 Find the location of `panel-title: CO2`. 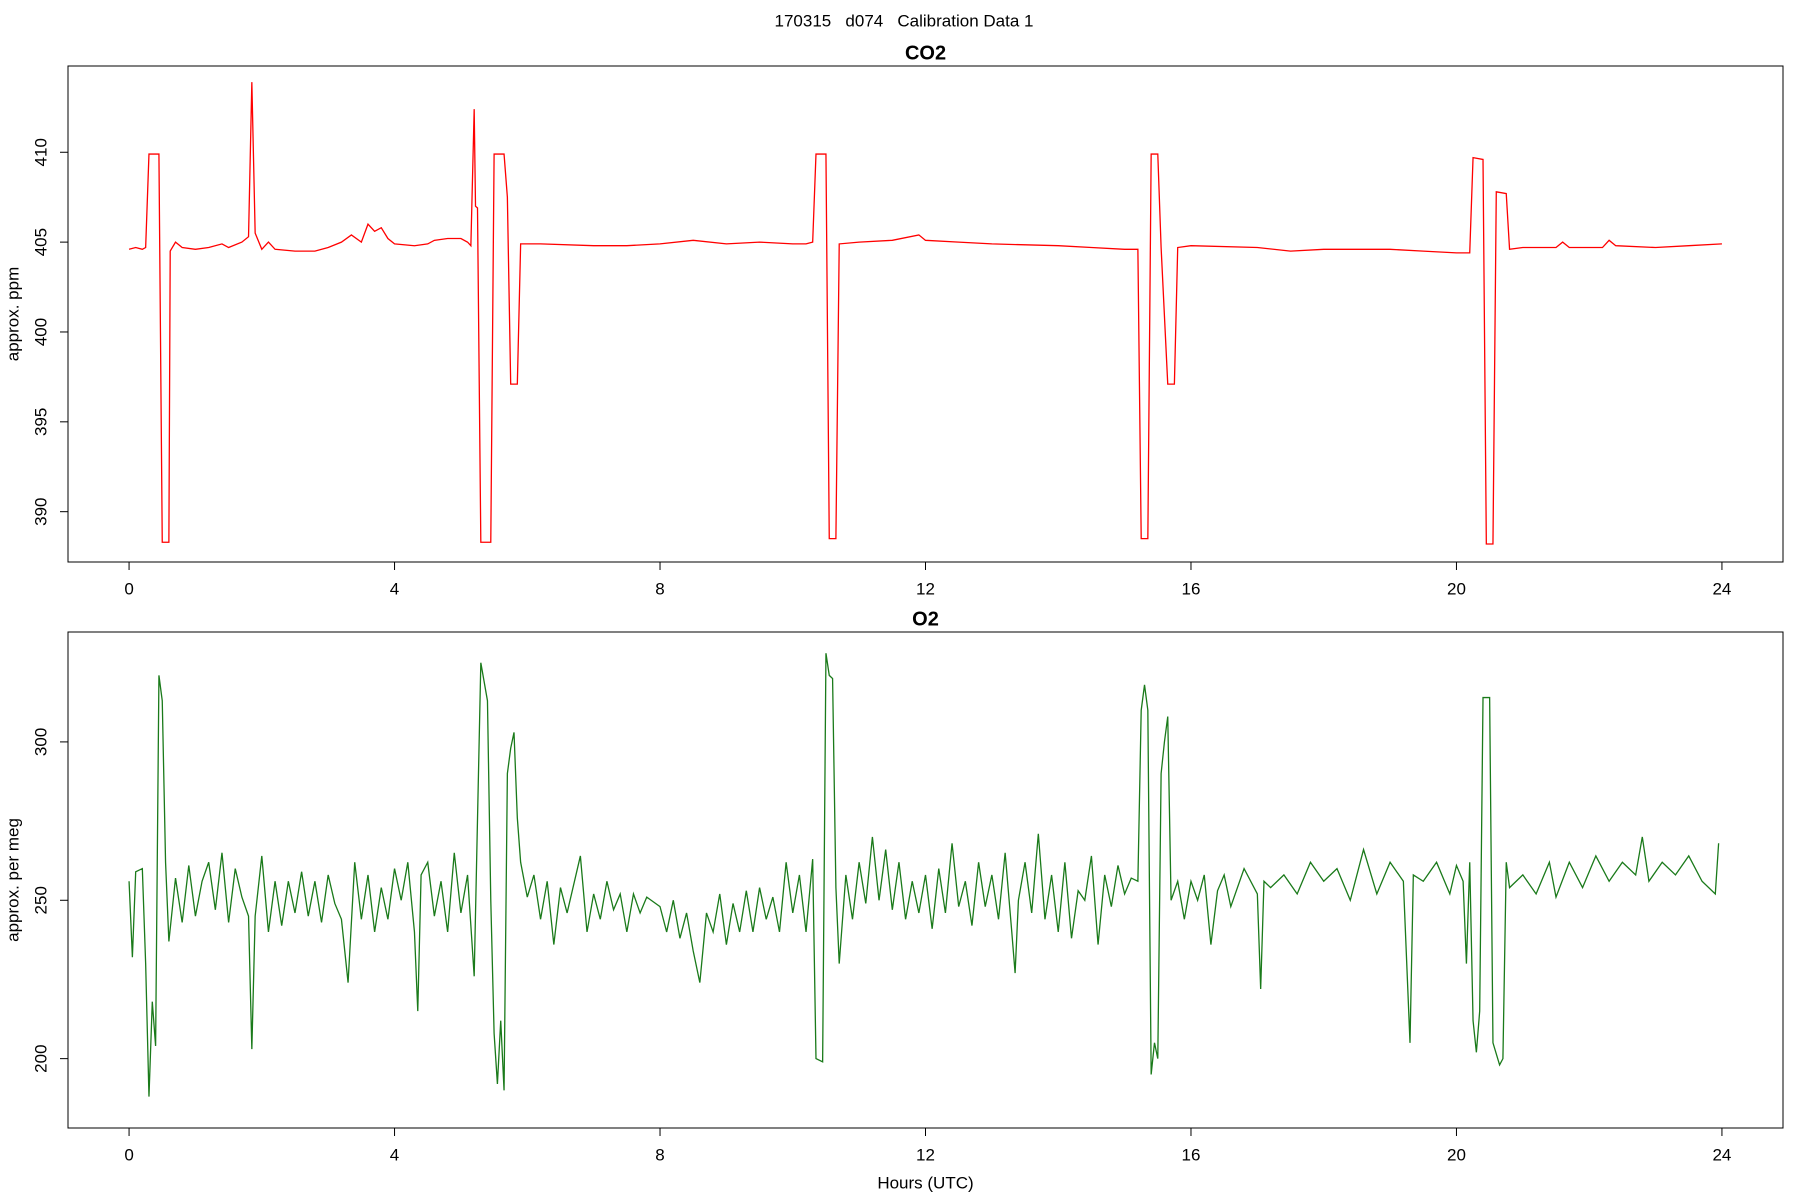

panel-title: CO2 is located at coordinates (925, 53).